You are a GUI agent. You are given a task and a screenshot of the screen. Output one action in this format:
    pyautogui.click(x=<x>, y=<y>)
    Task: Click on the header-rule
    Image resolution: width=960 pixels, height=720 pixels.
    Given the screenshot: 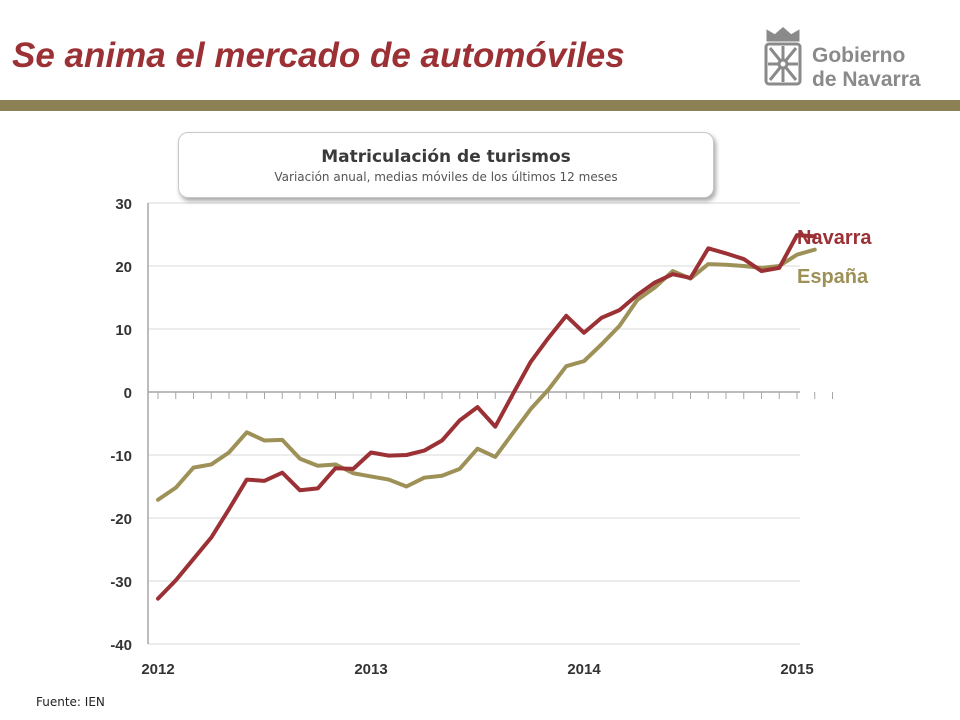 What is the action you would take?
    pyautogui.click(x=480, y=105)
    